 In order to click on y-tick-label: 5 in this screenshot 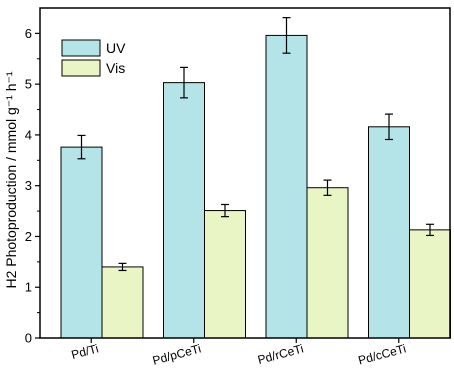, I will do `click(28, 84)`.